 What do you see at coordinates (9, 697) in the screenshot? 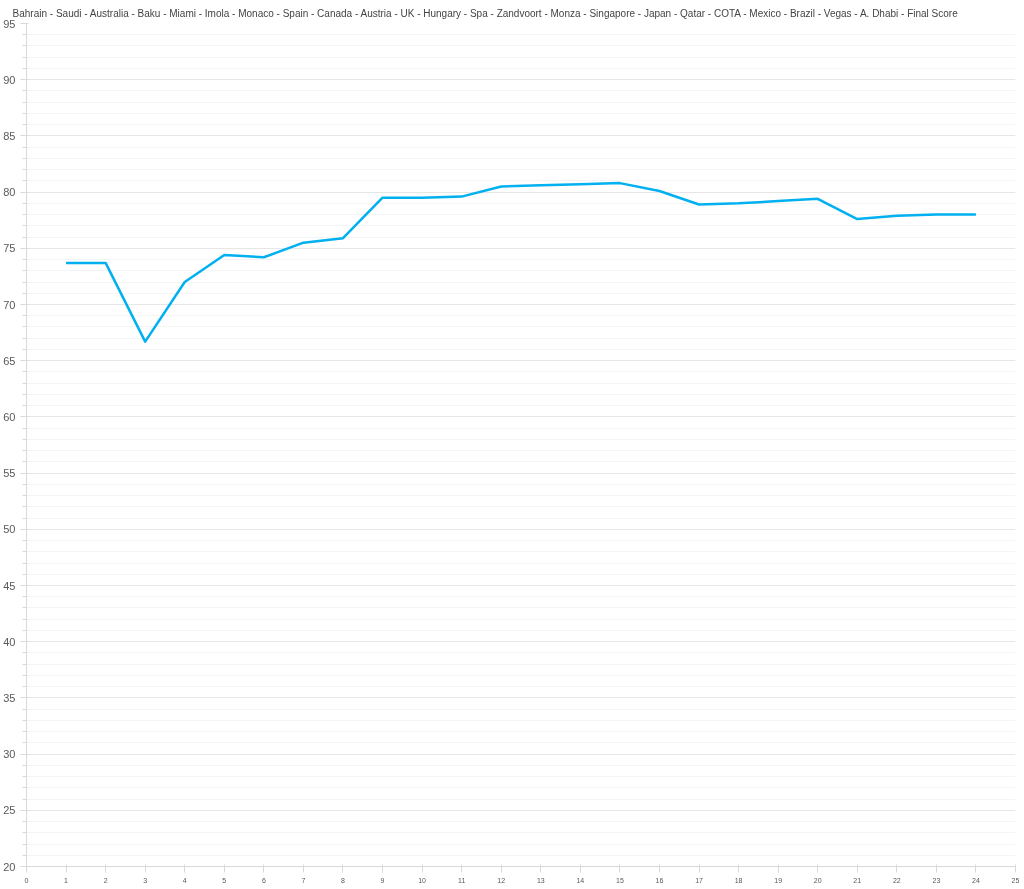
I see `y-tick-label: 35` at bounding box center [9, 697].